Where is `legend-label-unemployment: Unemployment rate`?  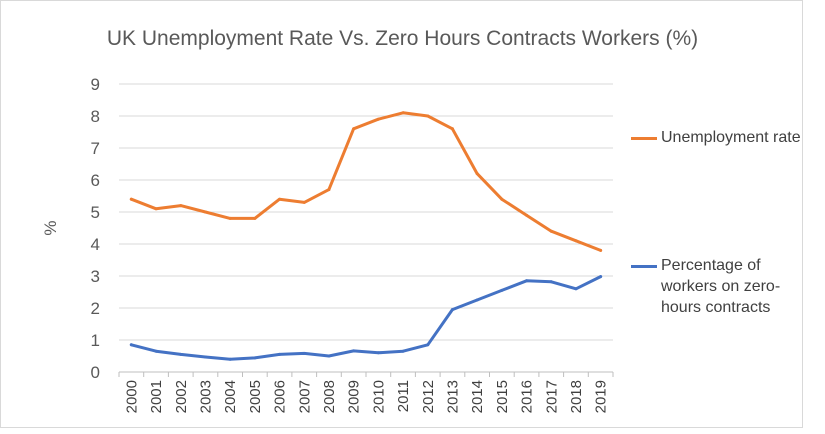
legend-label-unemployment: Unemployment rate is located at coordinates (731, 137).